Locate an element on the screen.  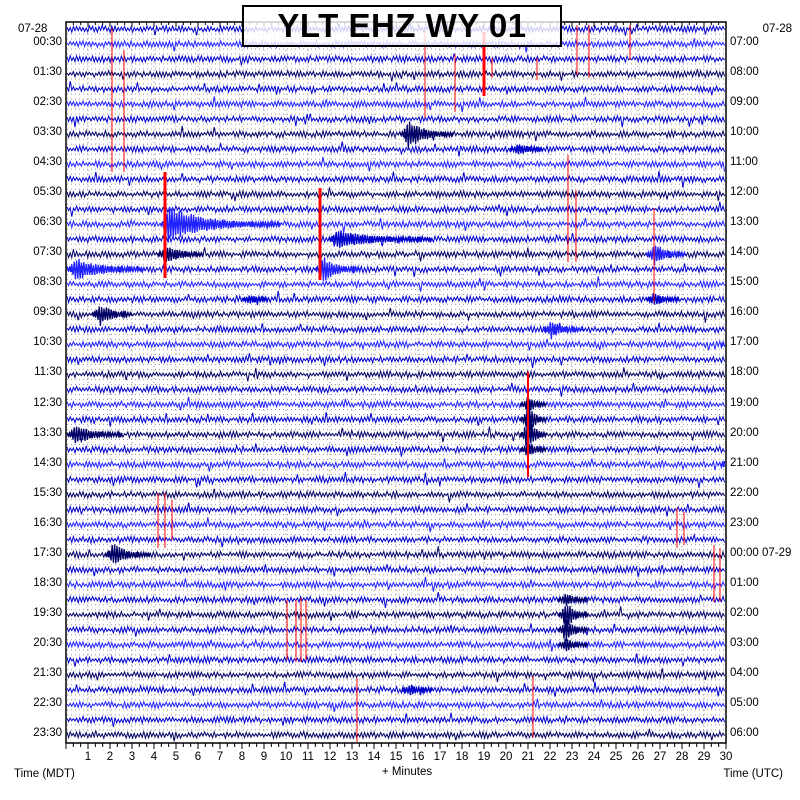
left-time-label: 07:30 is located at coordinates (47, 252).